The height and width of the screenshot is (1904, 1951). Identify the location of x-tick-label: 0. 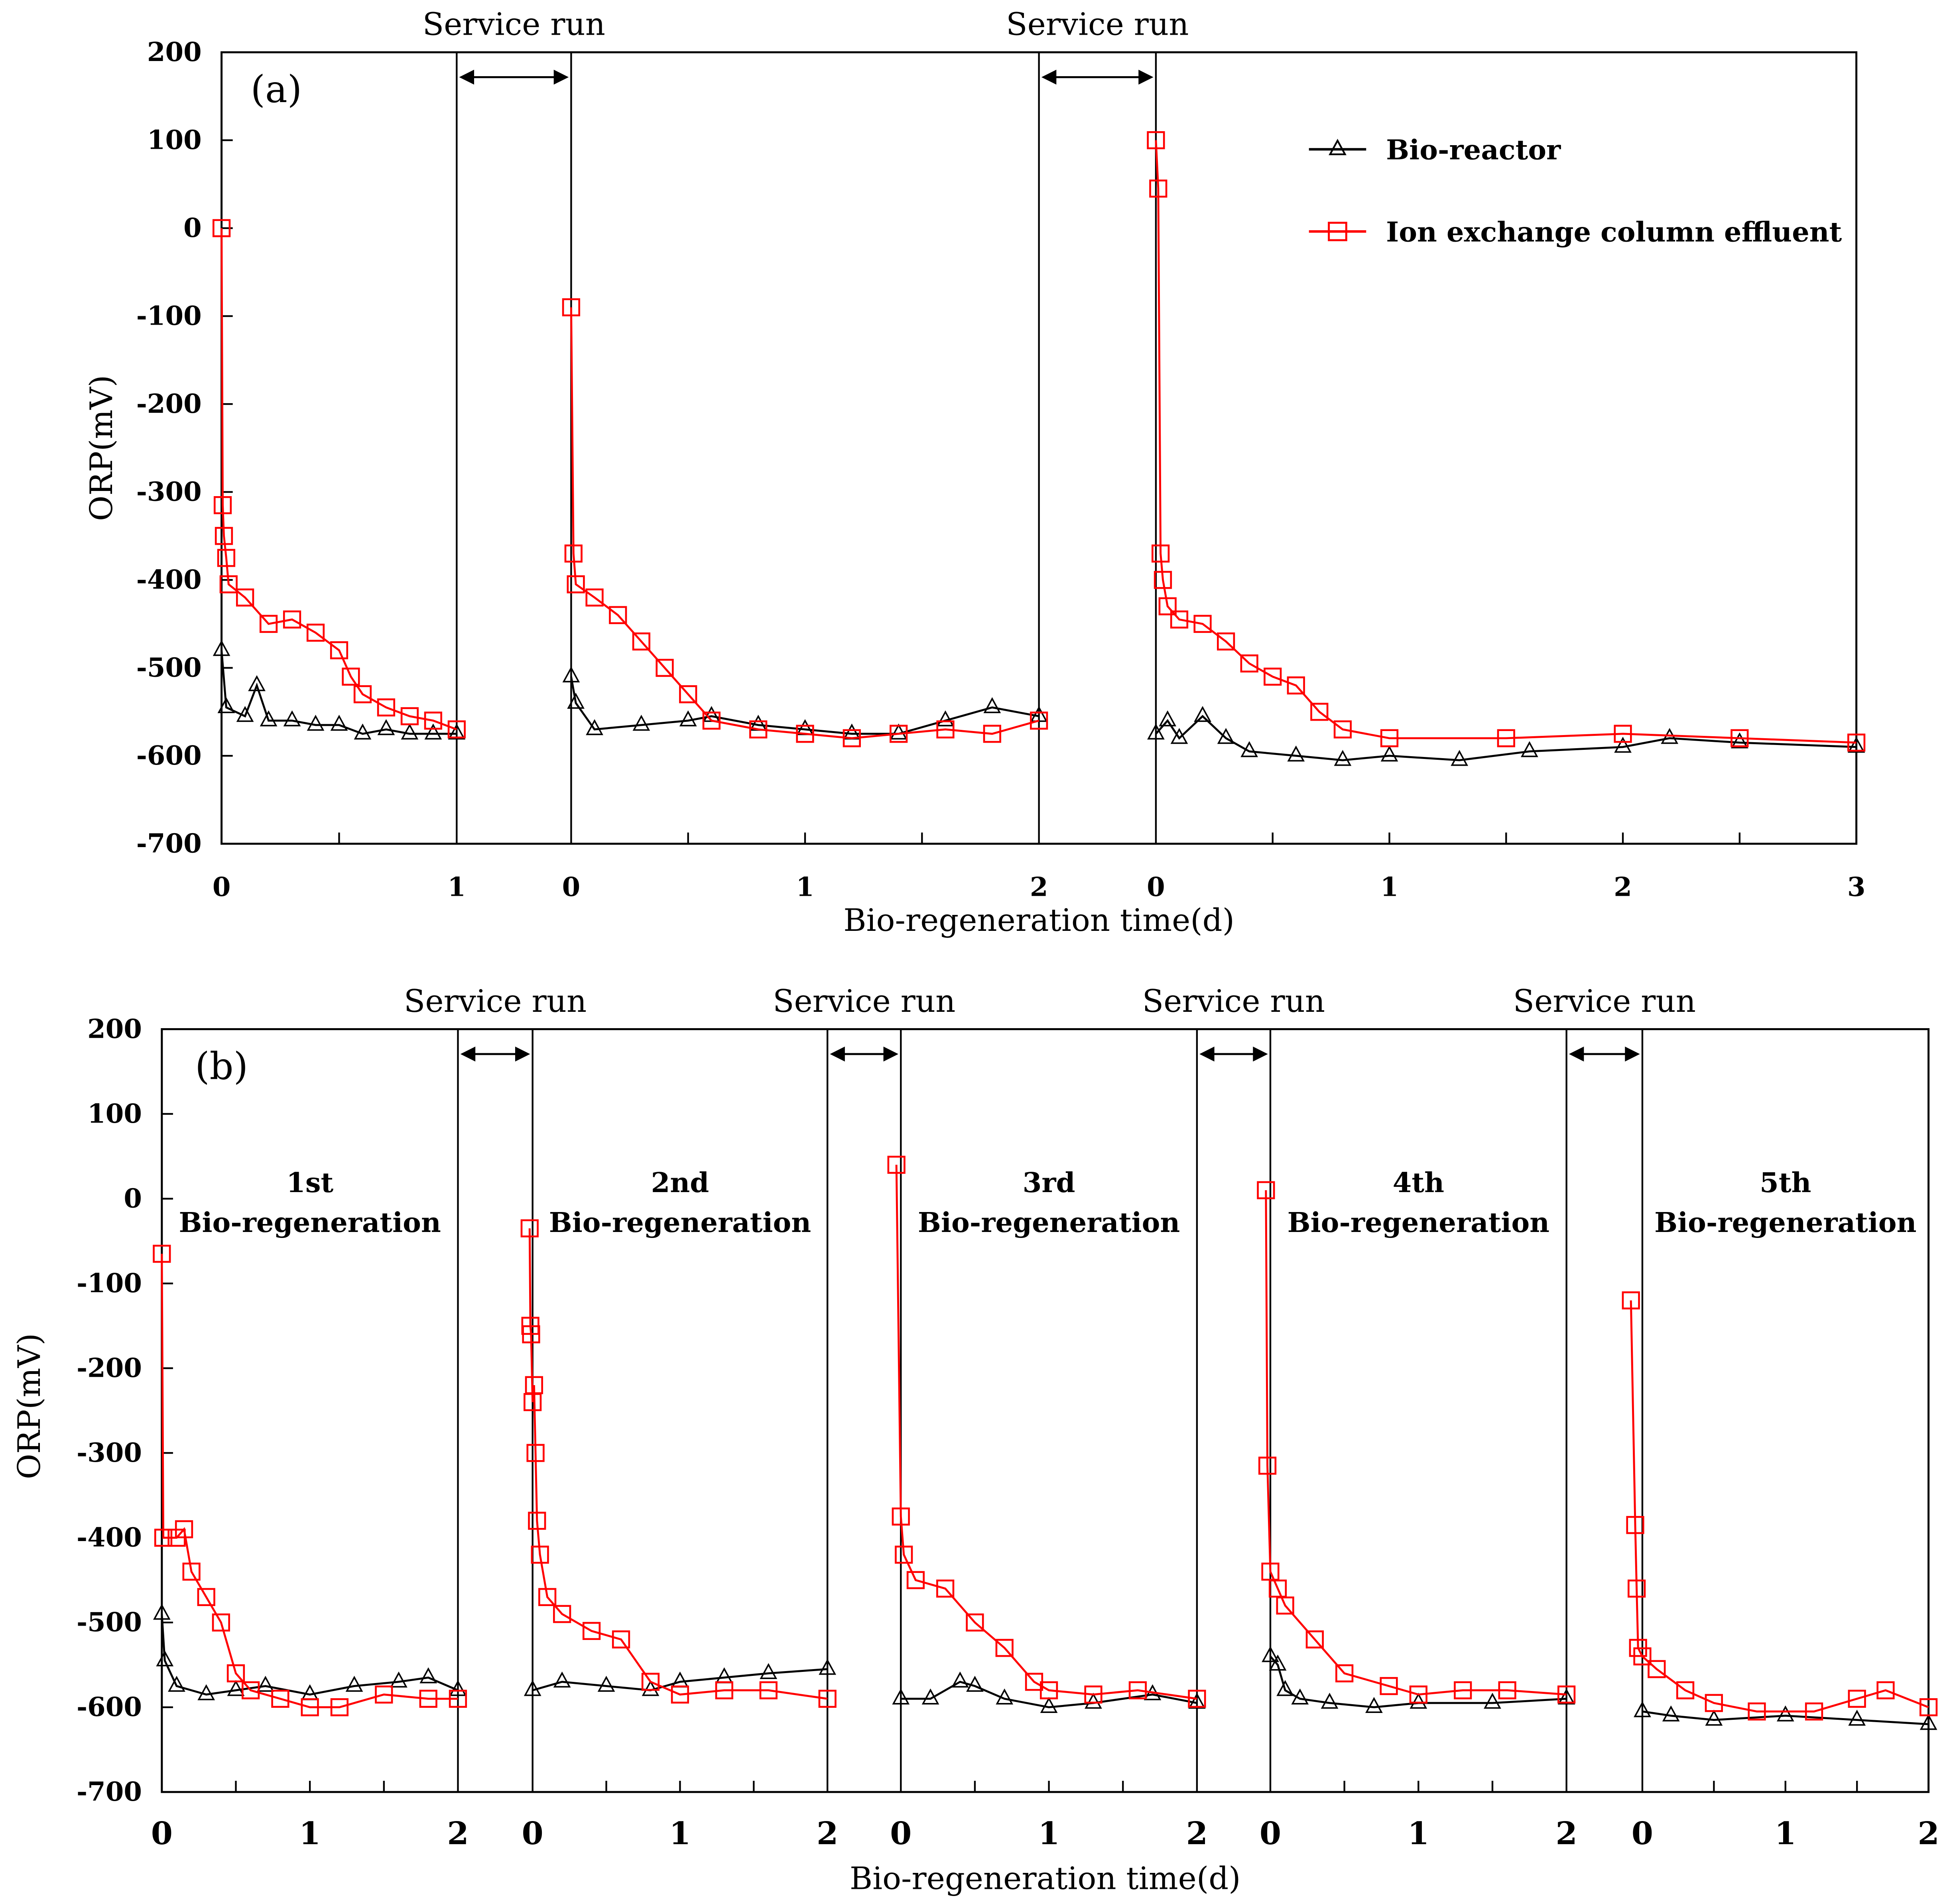
(222, 887).